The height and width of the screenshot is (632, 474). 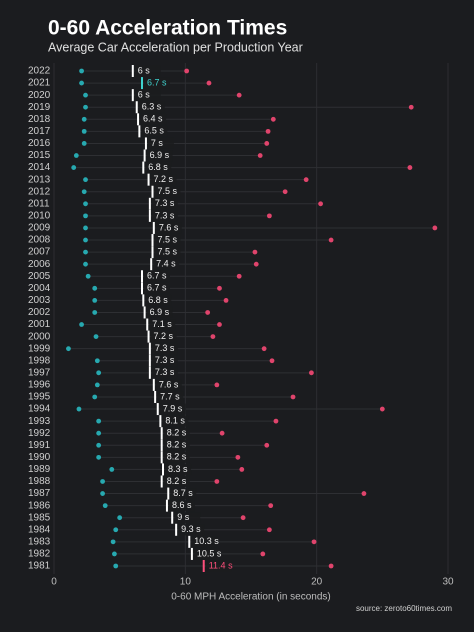 What do you see at coordinates (39, 554) in the screenshot?
I see `y-tick-label: 1982` at bounding box center [39, 554].